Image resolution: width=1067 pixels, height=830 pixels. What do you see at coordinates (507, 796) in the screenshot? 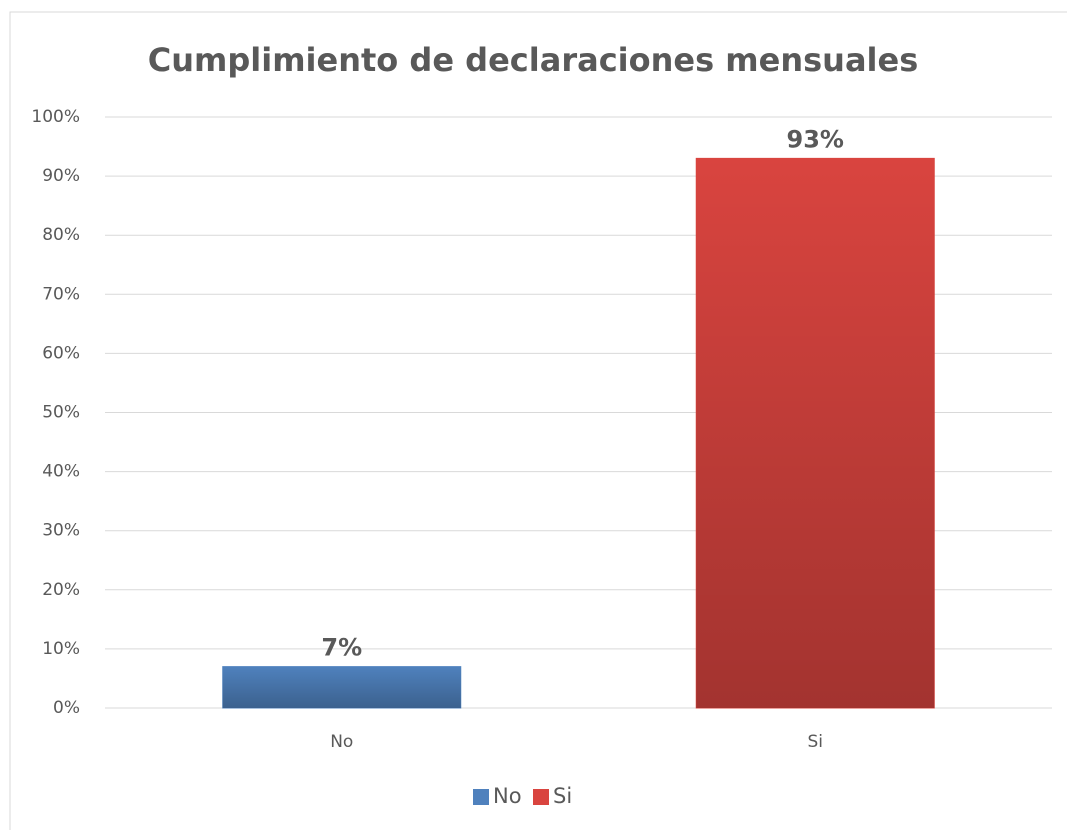
I see `legend-label: No` at bounding box center [507, 796].